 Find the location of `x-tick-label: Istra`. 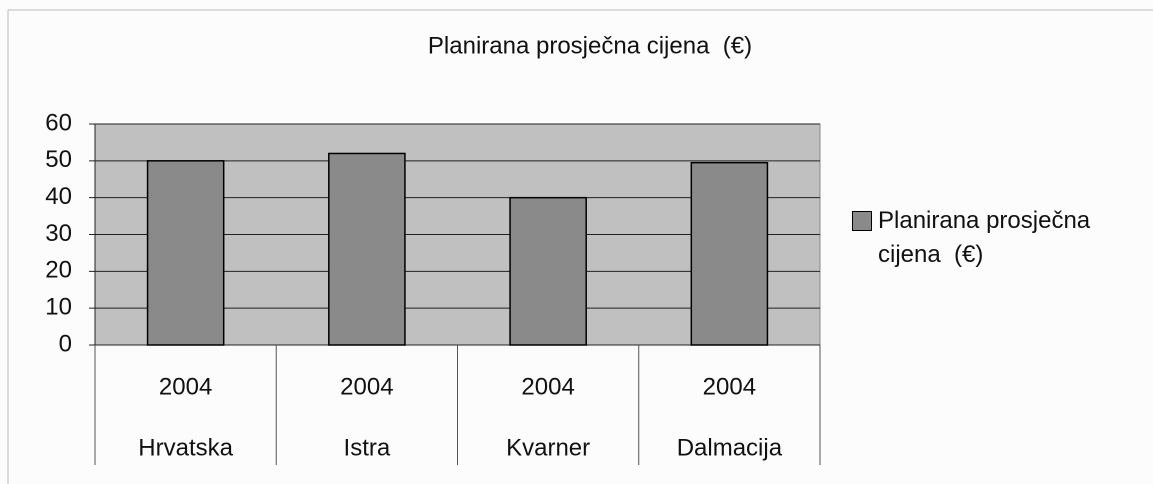

x-tick-label: Istra is located at coordinates (367, 447).